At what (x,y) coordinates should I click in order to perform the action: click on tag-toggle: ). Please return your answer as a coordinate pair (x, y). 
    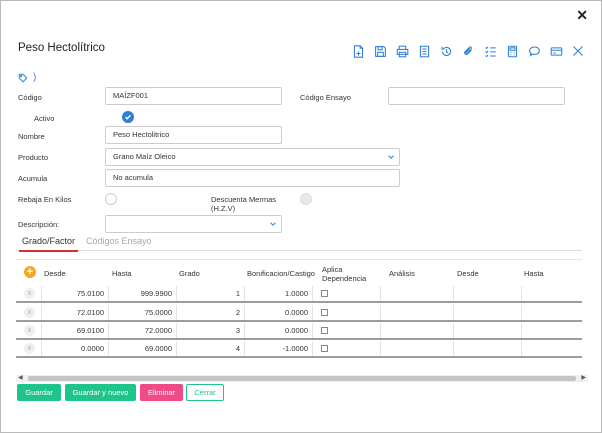
    Looking at the image, I should click on (27, 77).